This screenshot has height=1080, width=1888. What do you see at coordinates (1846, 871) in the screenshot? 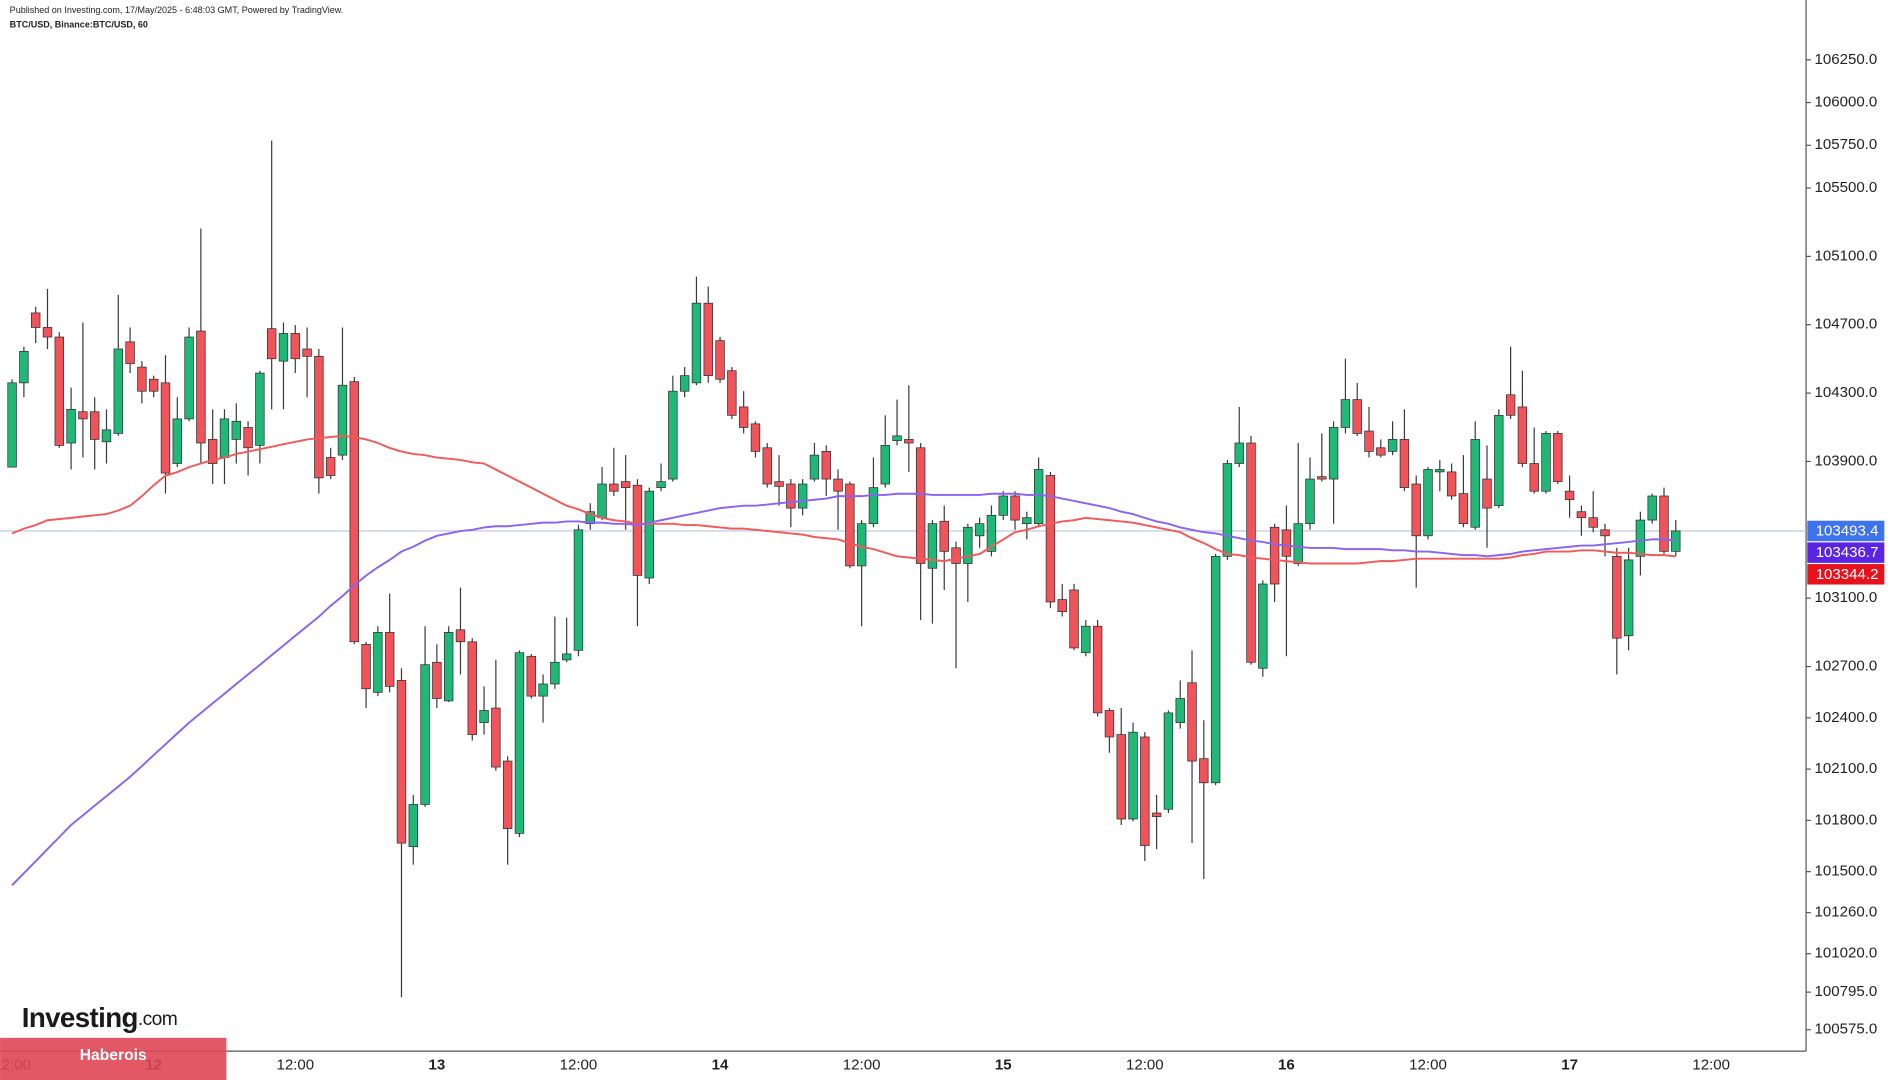
I see `y-tick-label: 101500.0` at bounding box center [1846, 871].